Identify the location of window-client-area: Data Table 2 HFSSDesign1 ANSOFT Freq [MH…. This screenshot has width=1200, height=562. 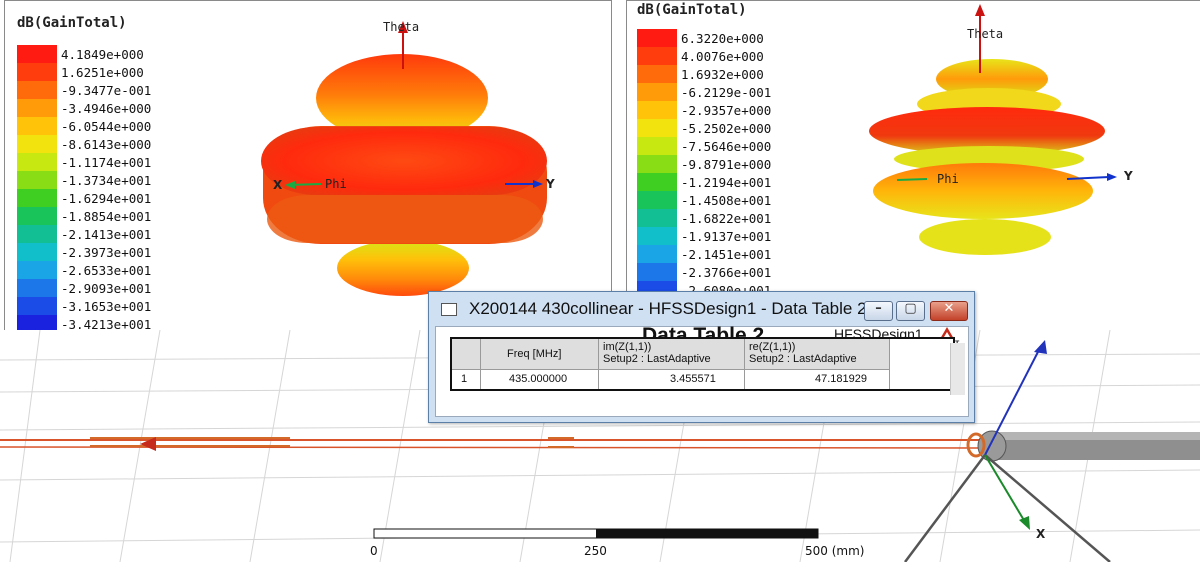
(702, 370).